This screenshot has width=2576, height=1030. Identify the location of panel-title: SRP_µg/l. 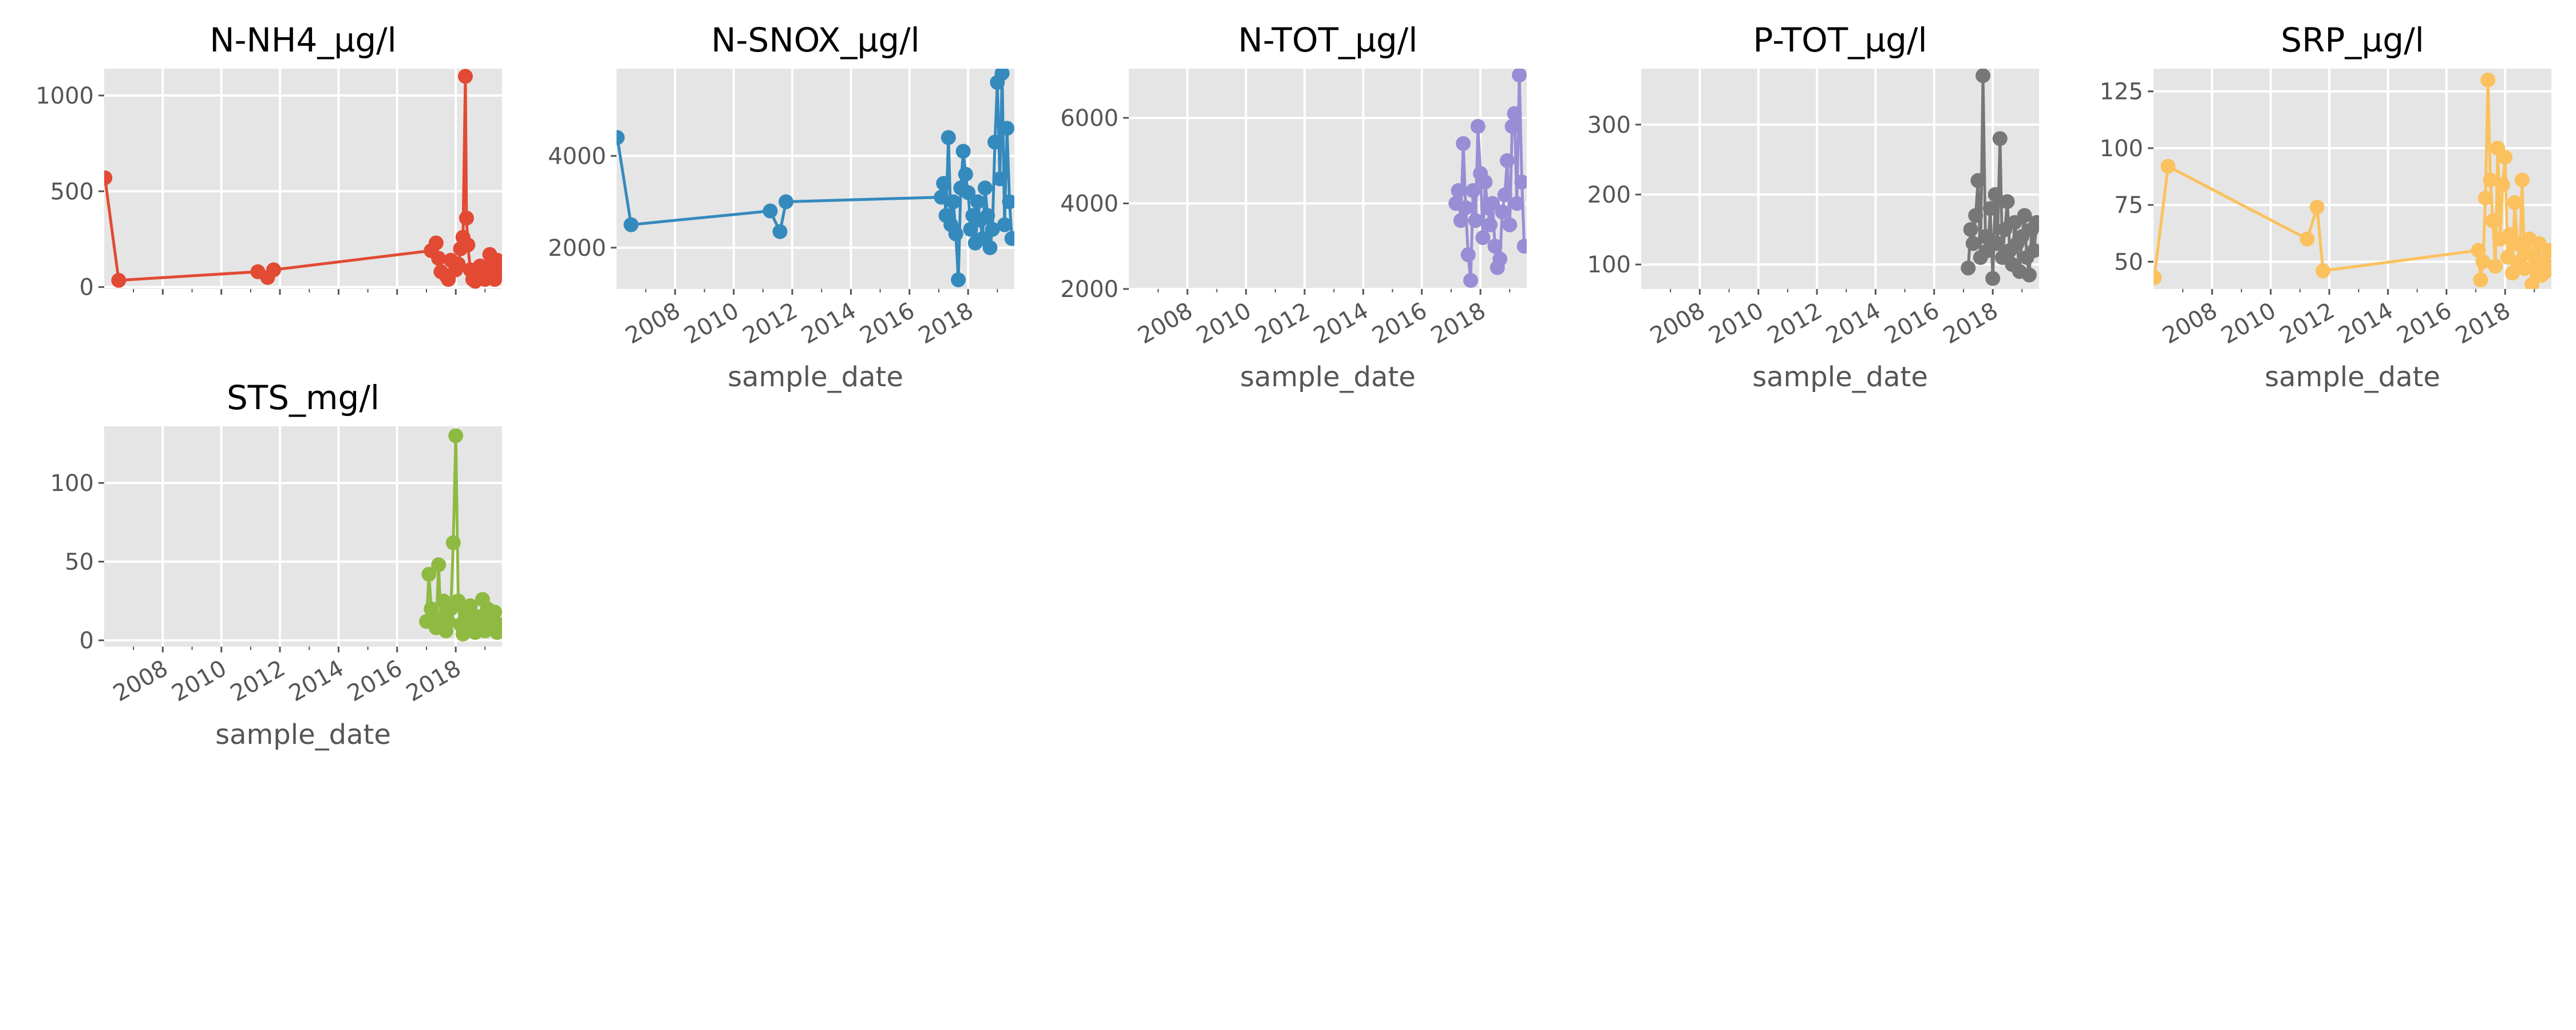
(2352, 40).